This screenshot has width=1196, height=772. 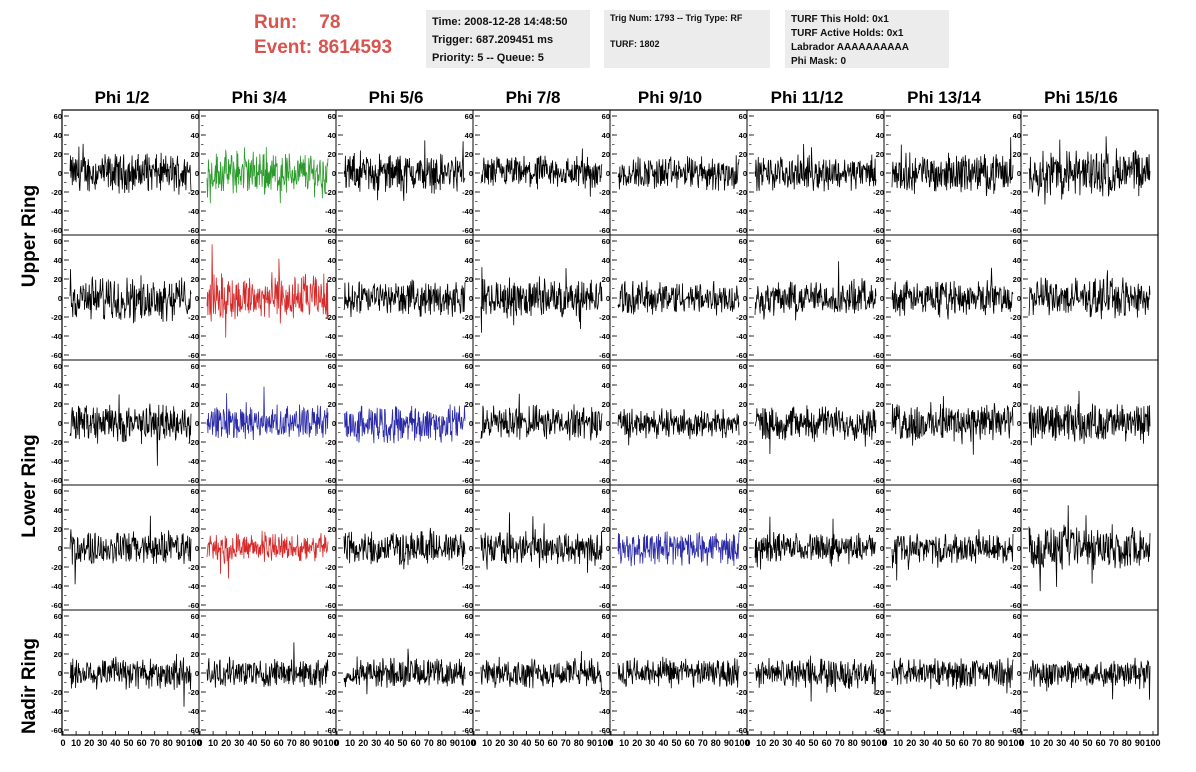 I want to click on waveform-series-r3-c2, so click(x=404, y=548).